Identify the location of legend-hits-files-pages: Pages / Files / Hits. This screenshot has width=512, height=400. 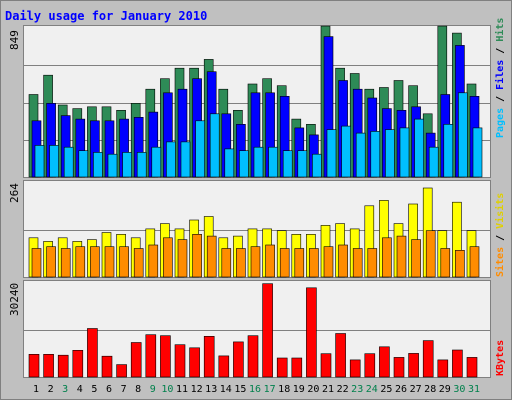
(500, 78).